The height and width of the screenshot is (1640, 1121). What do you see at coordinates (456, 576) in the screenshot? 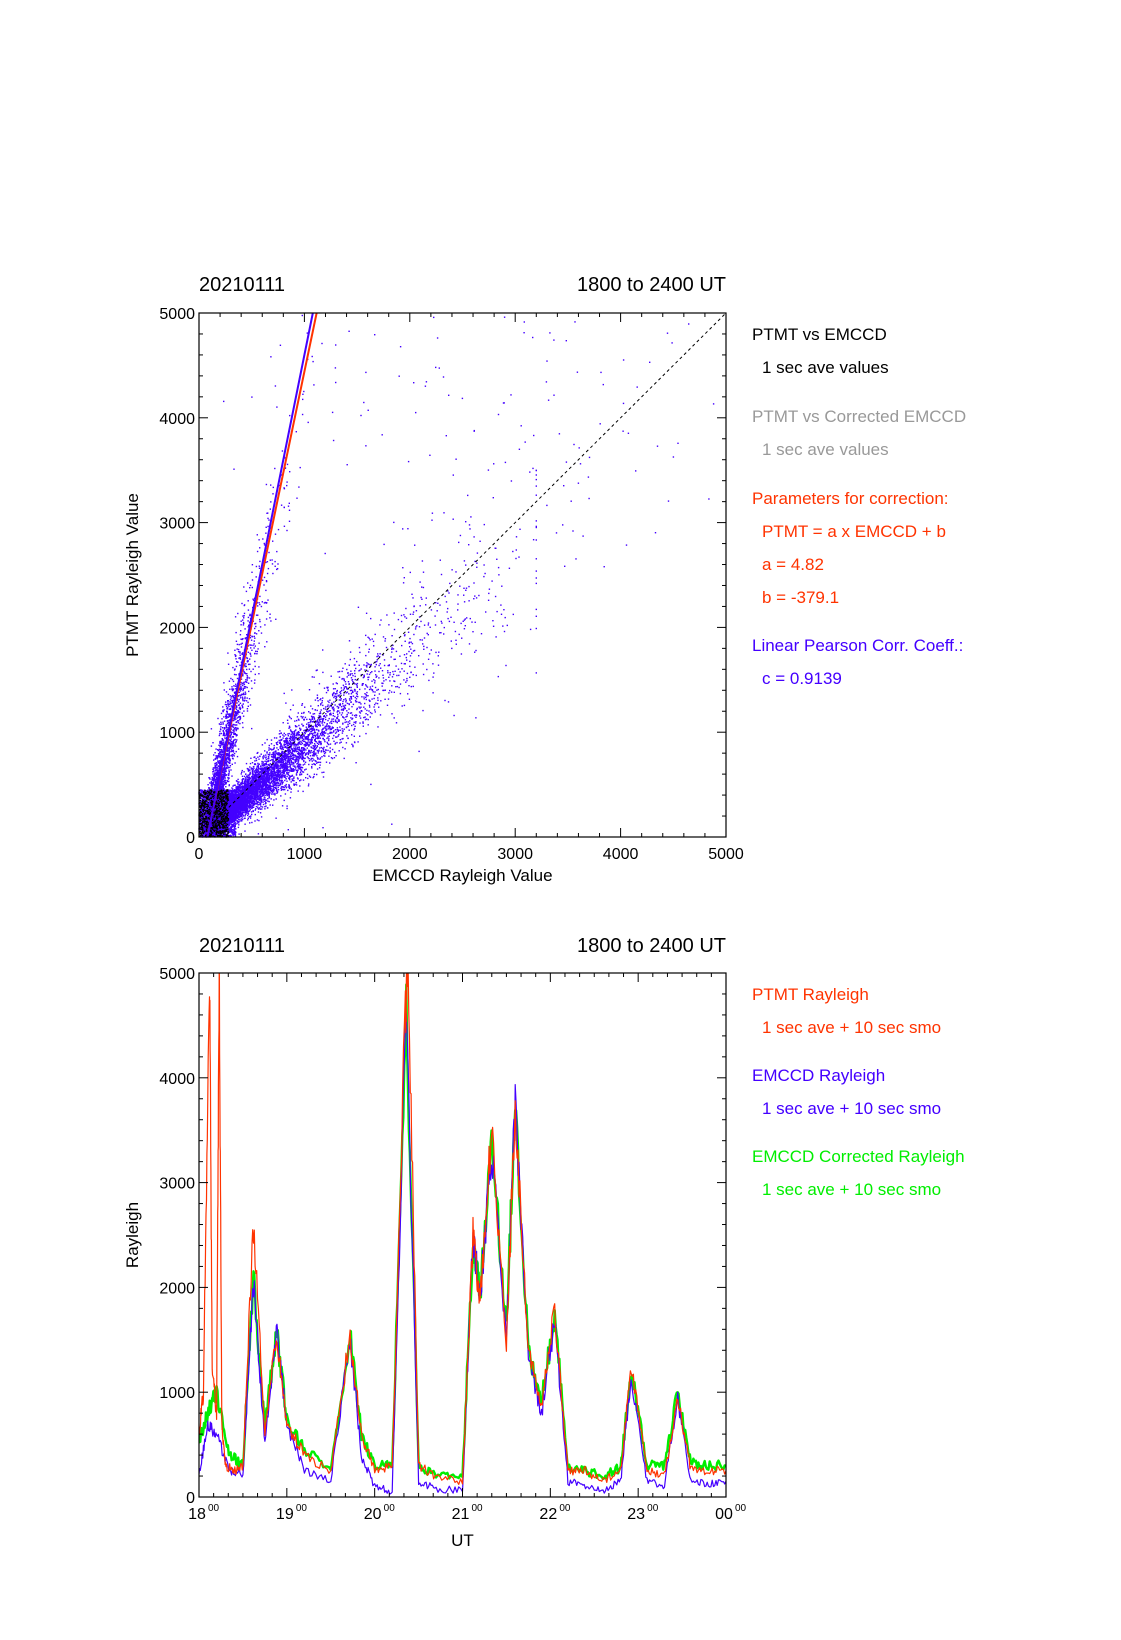
I see `scatter-points` at bounding box center [456, 576].